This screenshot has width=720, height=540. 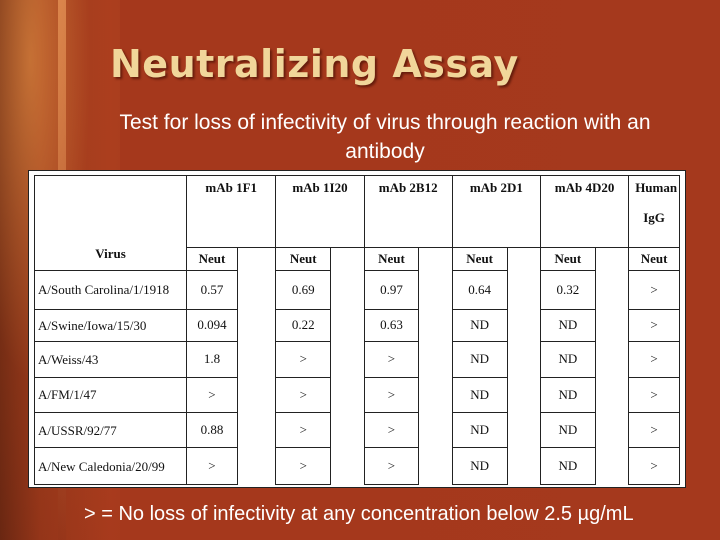 What do you see at coordinates (231, 211) in the screenshot?
I see `antibody-header: mAb 1F1` at bounding box center [231, 211].